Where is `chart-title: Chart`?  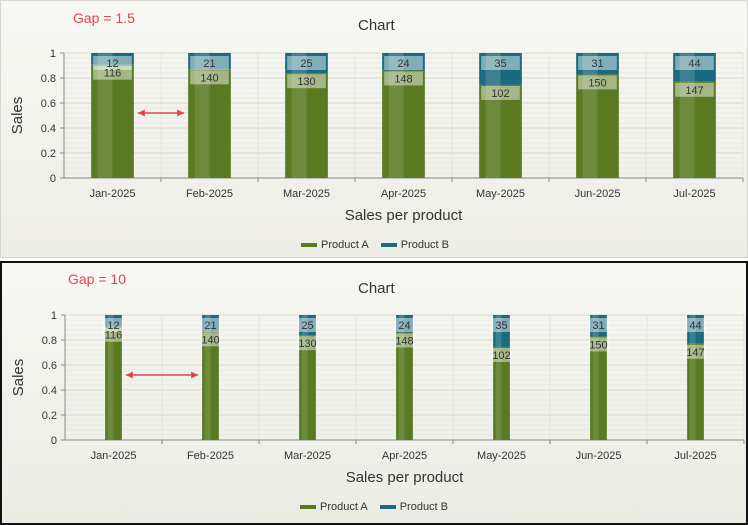
chart-title: Chart is located at coordinates (376, 25).